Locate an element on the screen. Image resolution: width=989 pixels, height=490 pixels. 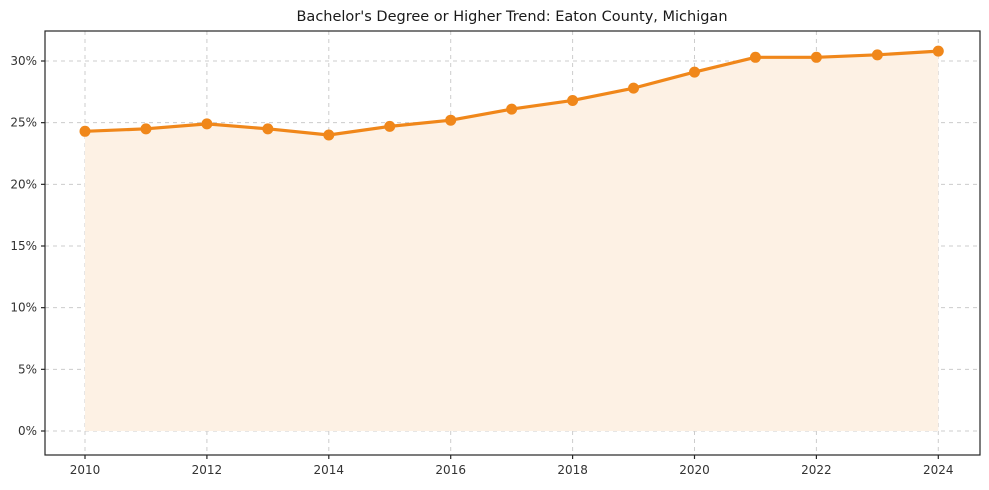
y-tick-label: 10% is located at coordinates (23, 308).